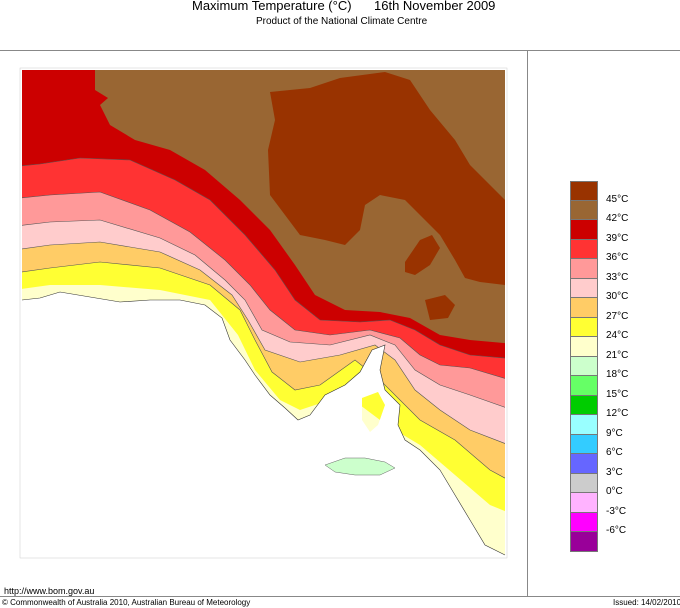 The image size is (680, 608). Describe the element at coordinates (617, 238) in the screenshot. I see `legend-label: 39°C` at that location.